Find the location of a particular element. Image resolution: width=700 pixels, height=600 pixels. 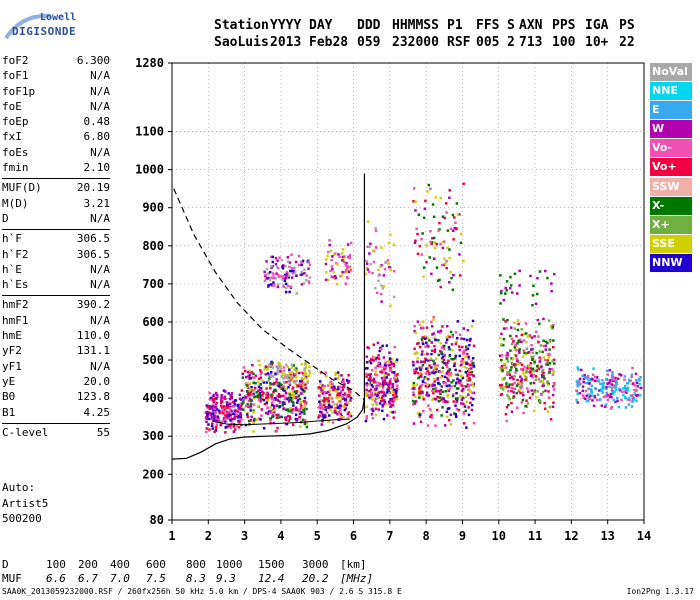

param-row: foE N/A is located at coordinates (56, 107).